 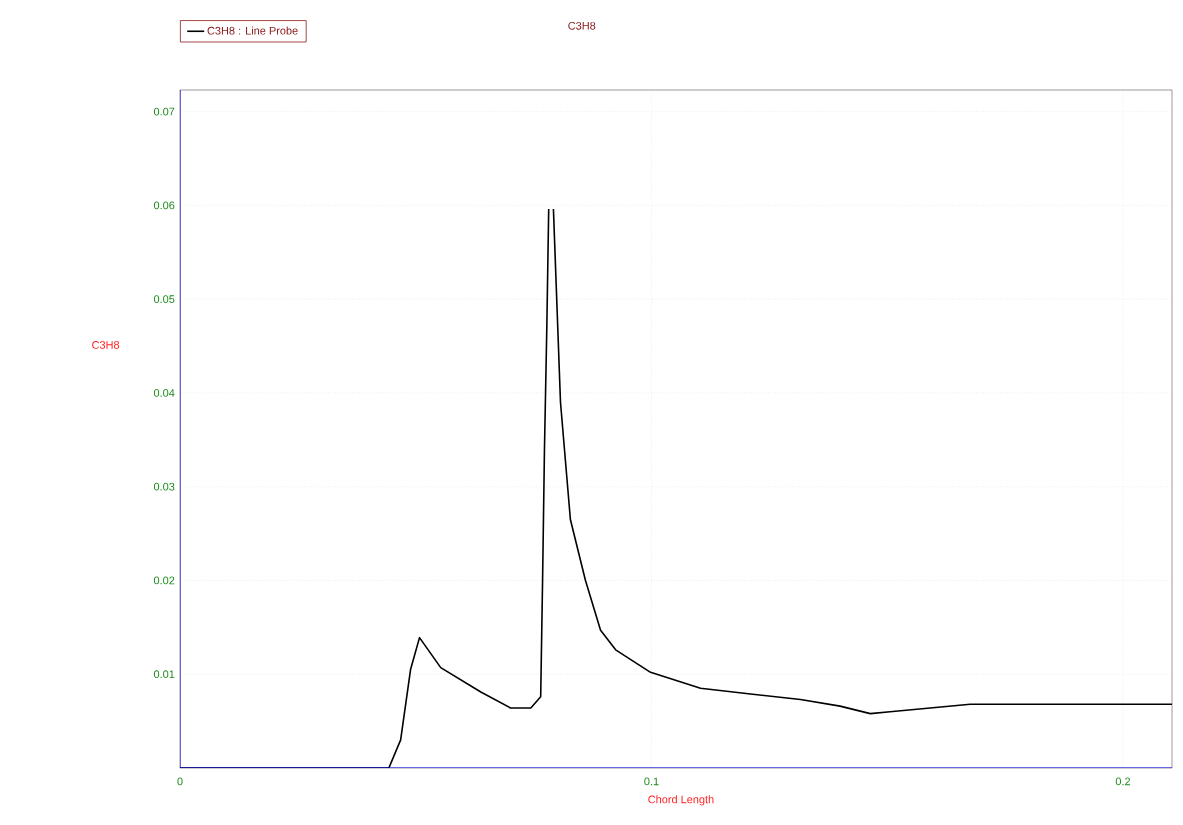 I want to click on x-tick-label: 0.2, so click(x=1123, y=781).